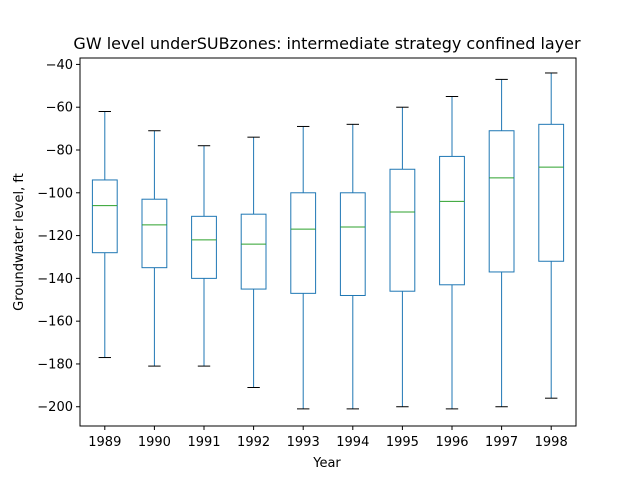 The image size is (640, 480). Describe the element at coordinates (451, 442) in the screenshot. I see `x-tick-label: 1996` at that location.